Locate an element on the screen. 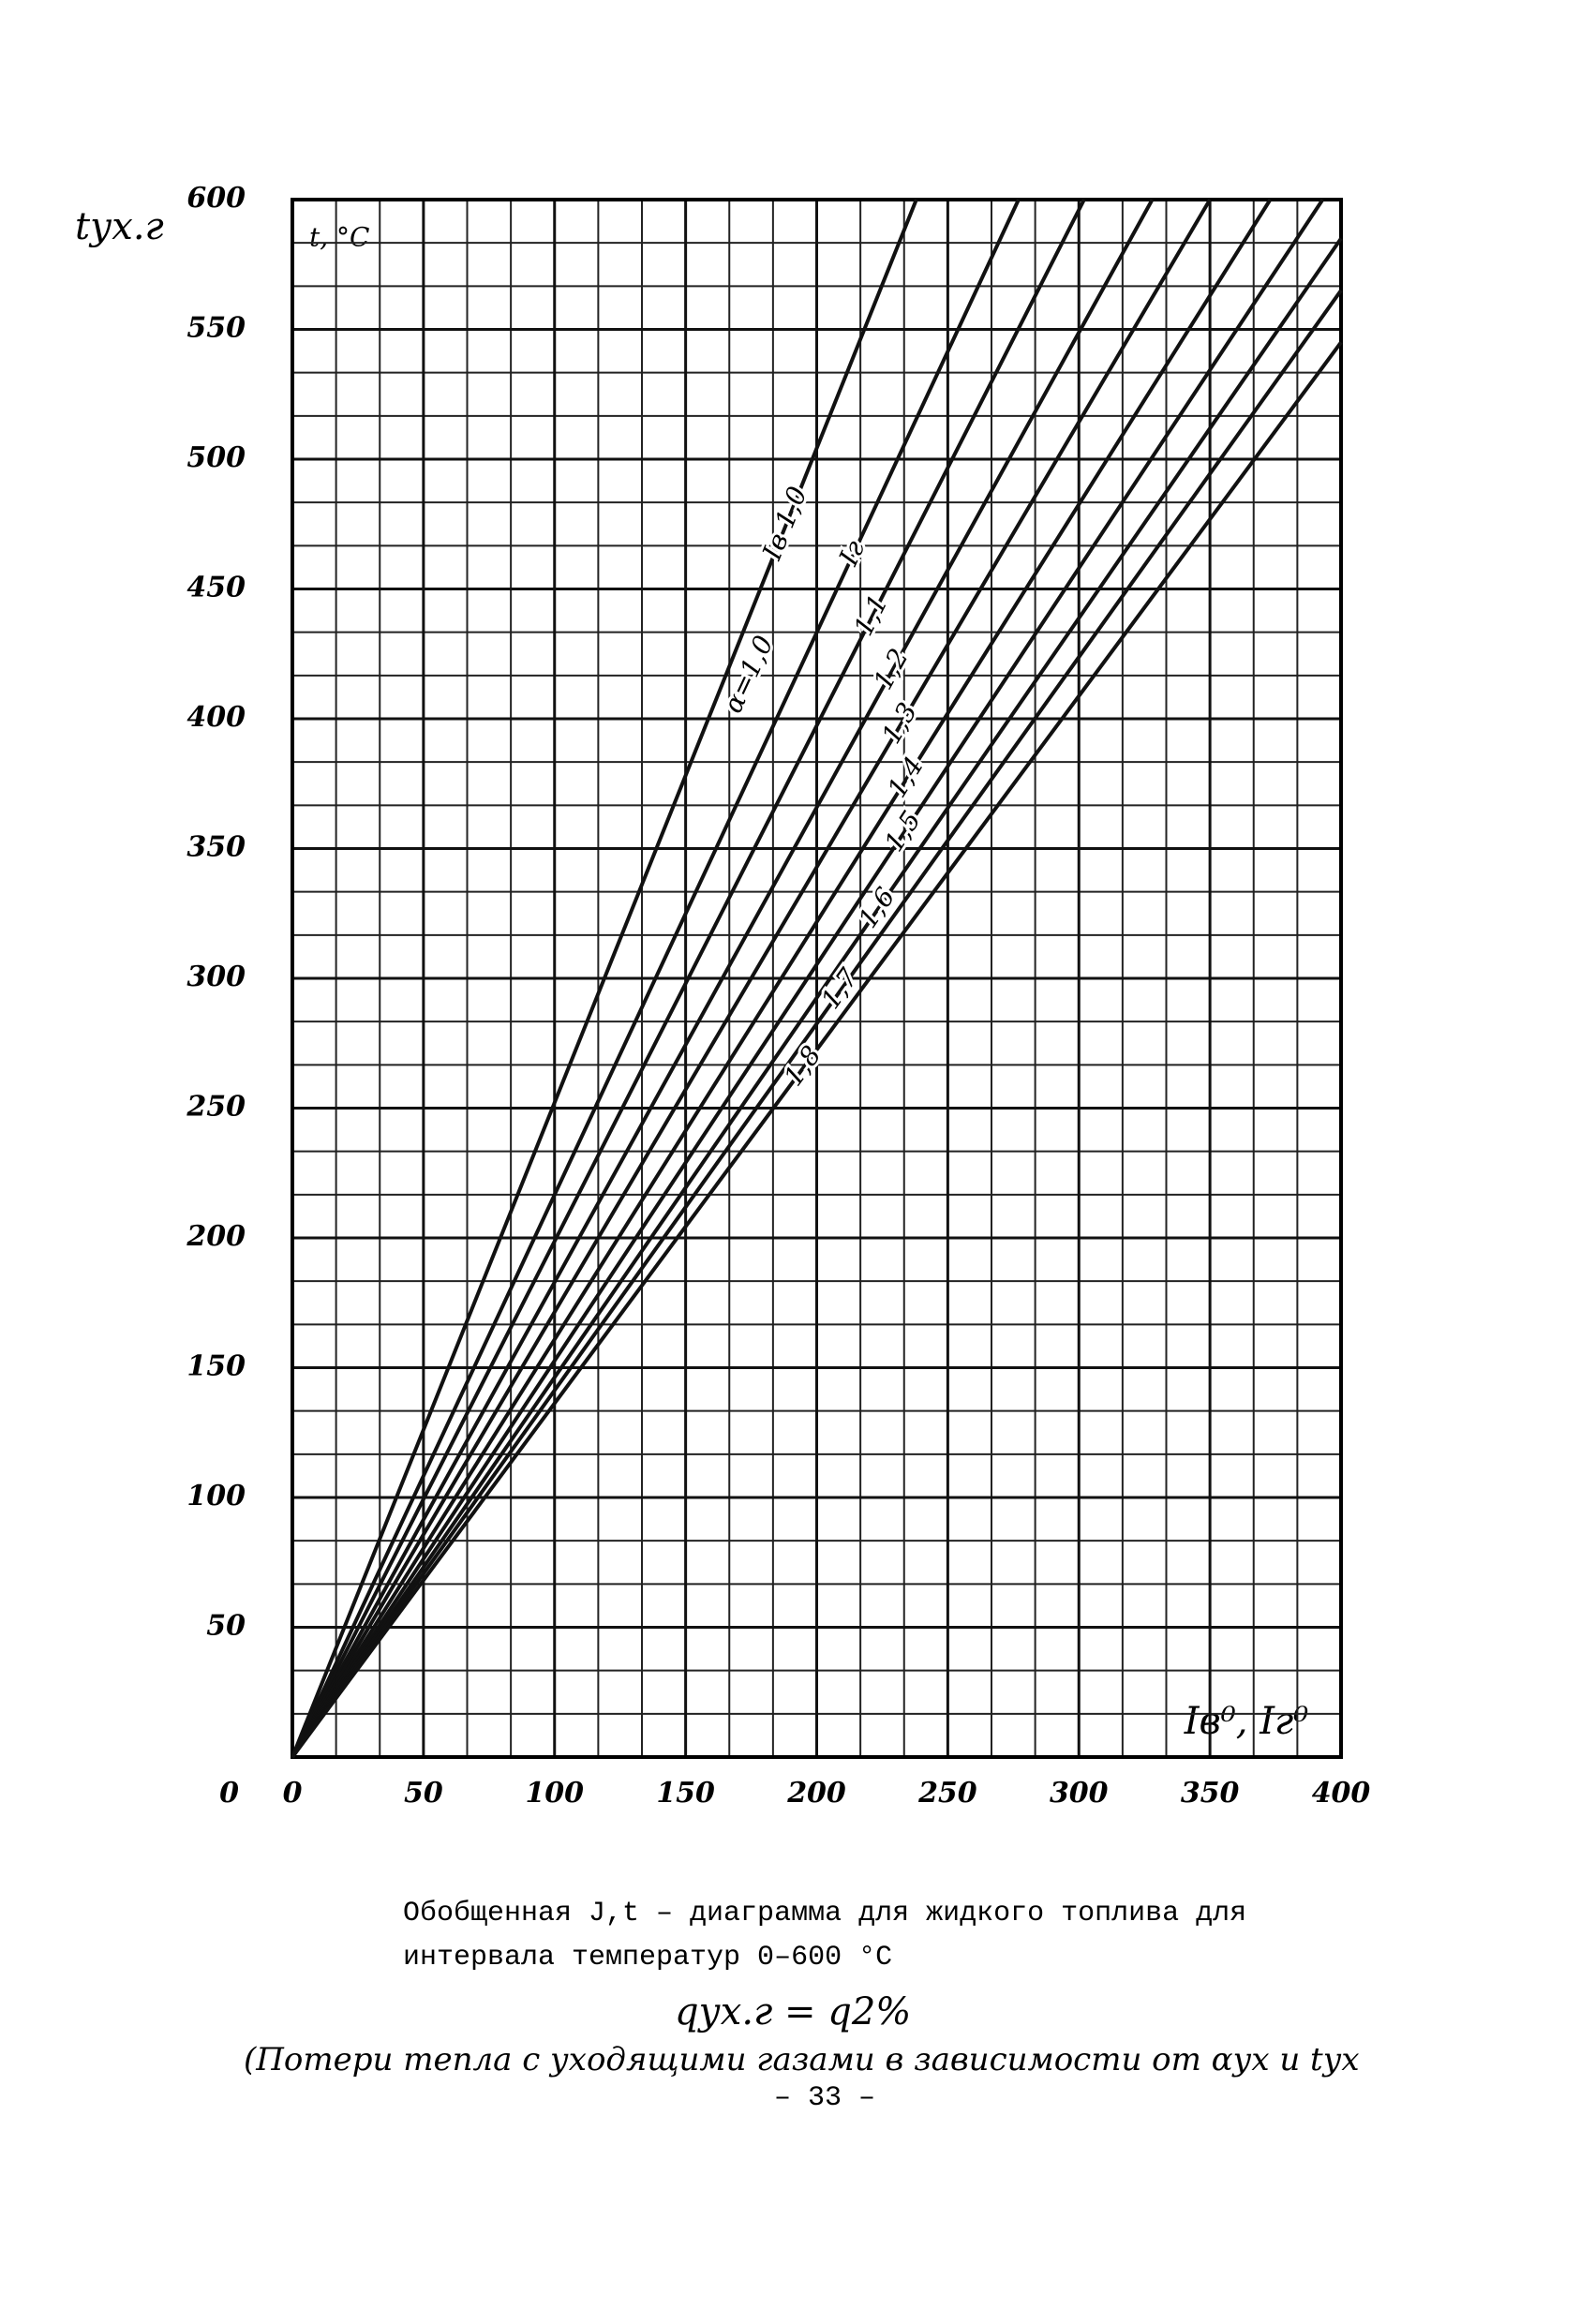 The height and width of the screenshot is (2324, 1595). x-tick-label: 0 is located at coordinates (293, 1793).